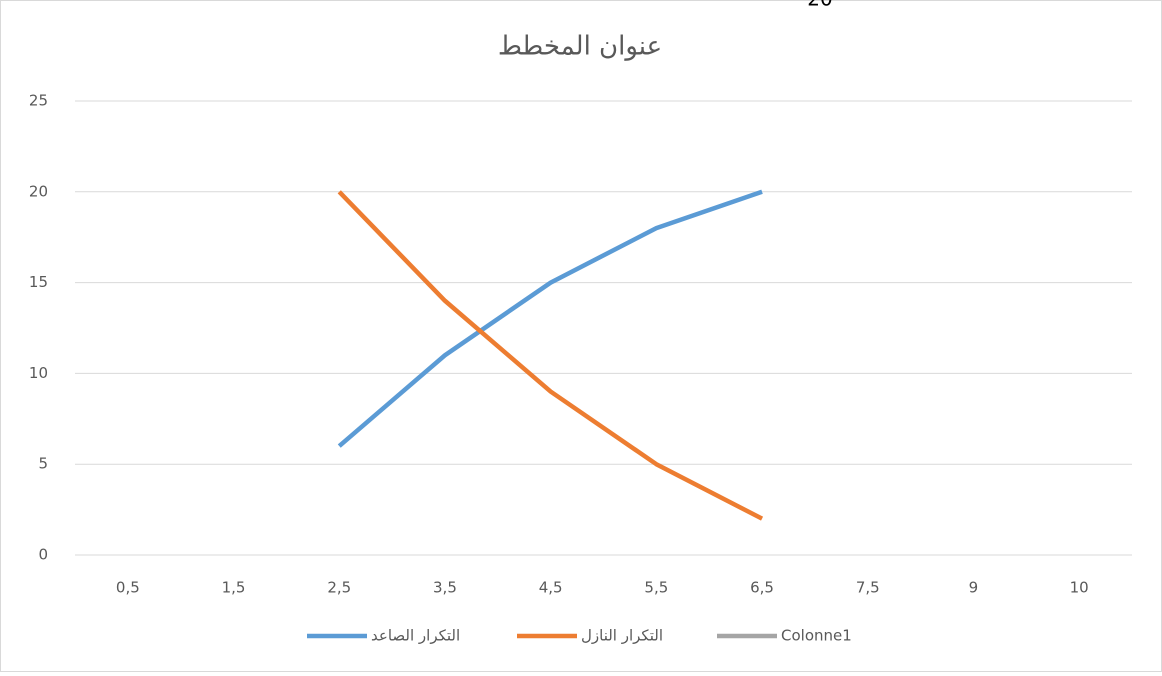  Describe the element at coordinates (656, 588) in the screenshot. I see `x-tick-label: 5,5` at that location.